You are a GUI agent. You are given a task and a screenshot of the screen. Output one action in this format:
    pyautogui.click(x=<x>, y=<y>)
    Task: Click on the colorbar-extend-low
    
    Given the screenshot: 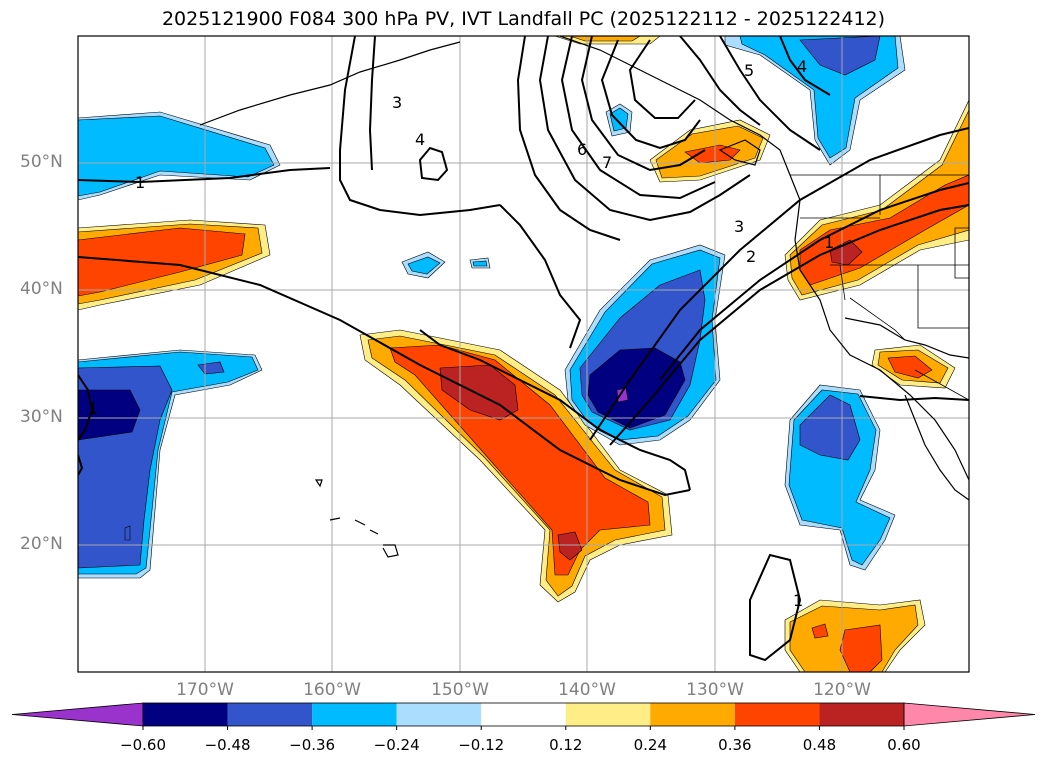 What is the action you would take?
    pyautogui.click(x=77, y=714)
    